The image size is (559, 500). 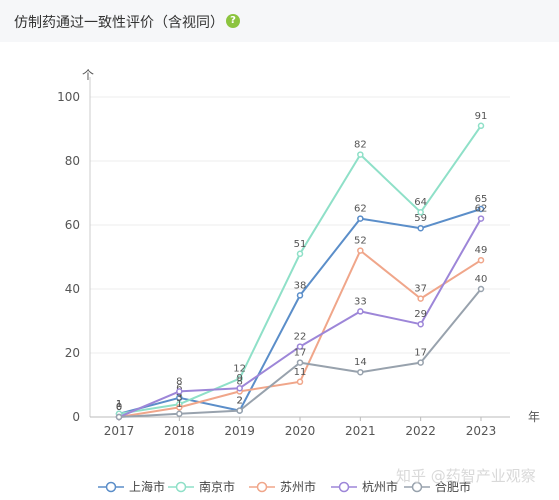 I want to click on data-label: 11, so click(x=300, y=372).